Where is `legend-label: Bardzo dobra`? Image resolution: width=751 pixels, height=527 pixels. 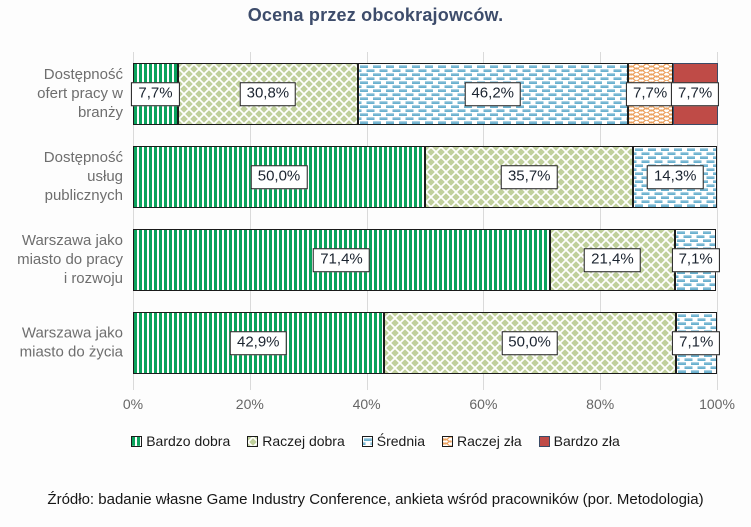
legend-label: Bardzo dobra is located at coordinates (188, 441).